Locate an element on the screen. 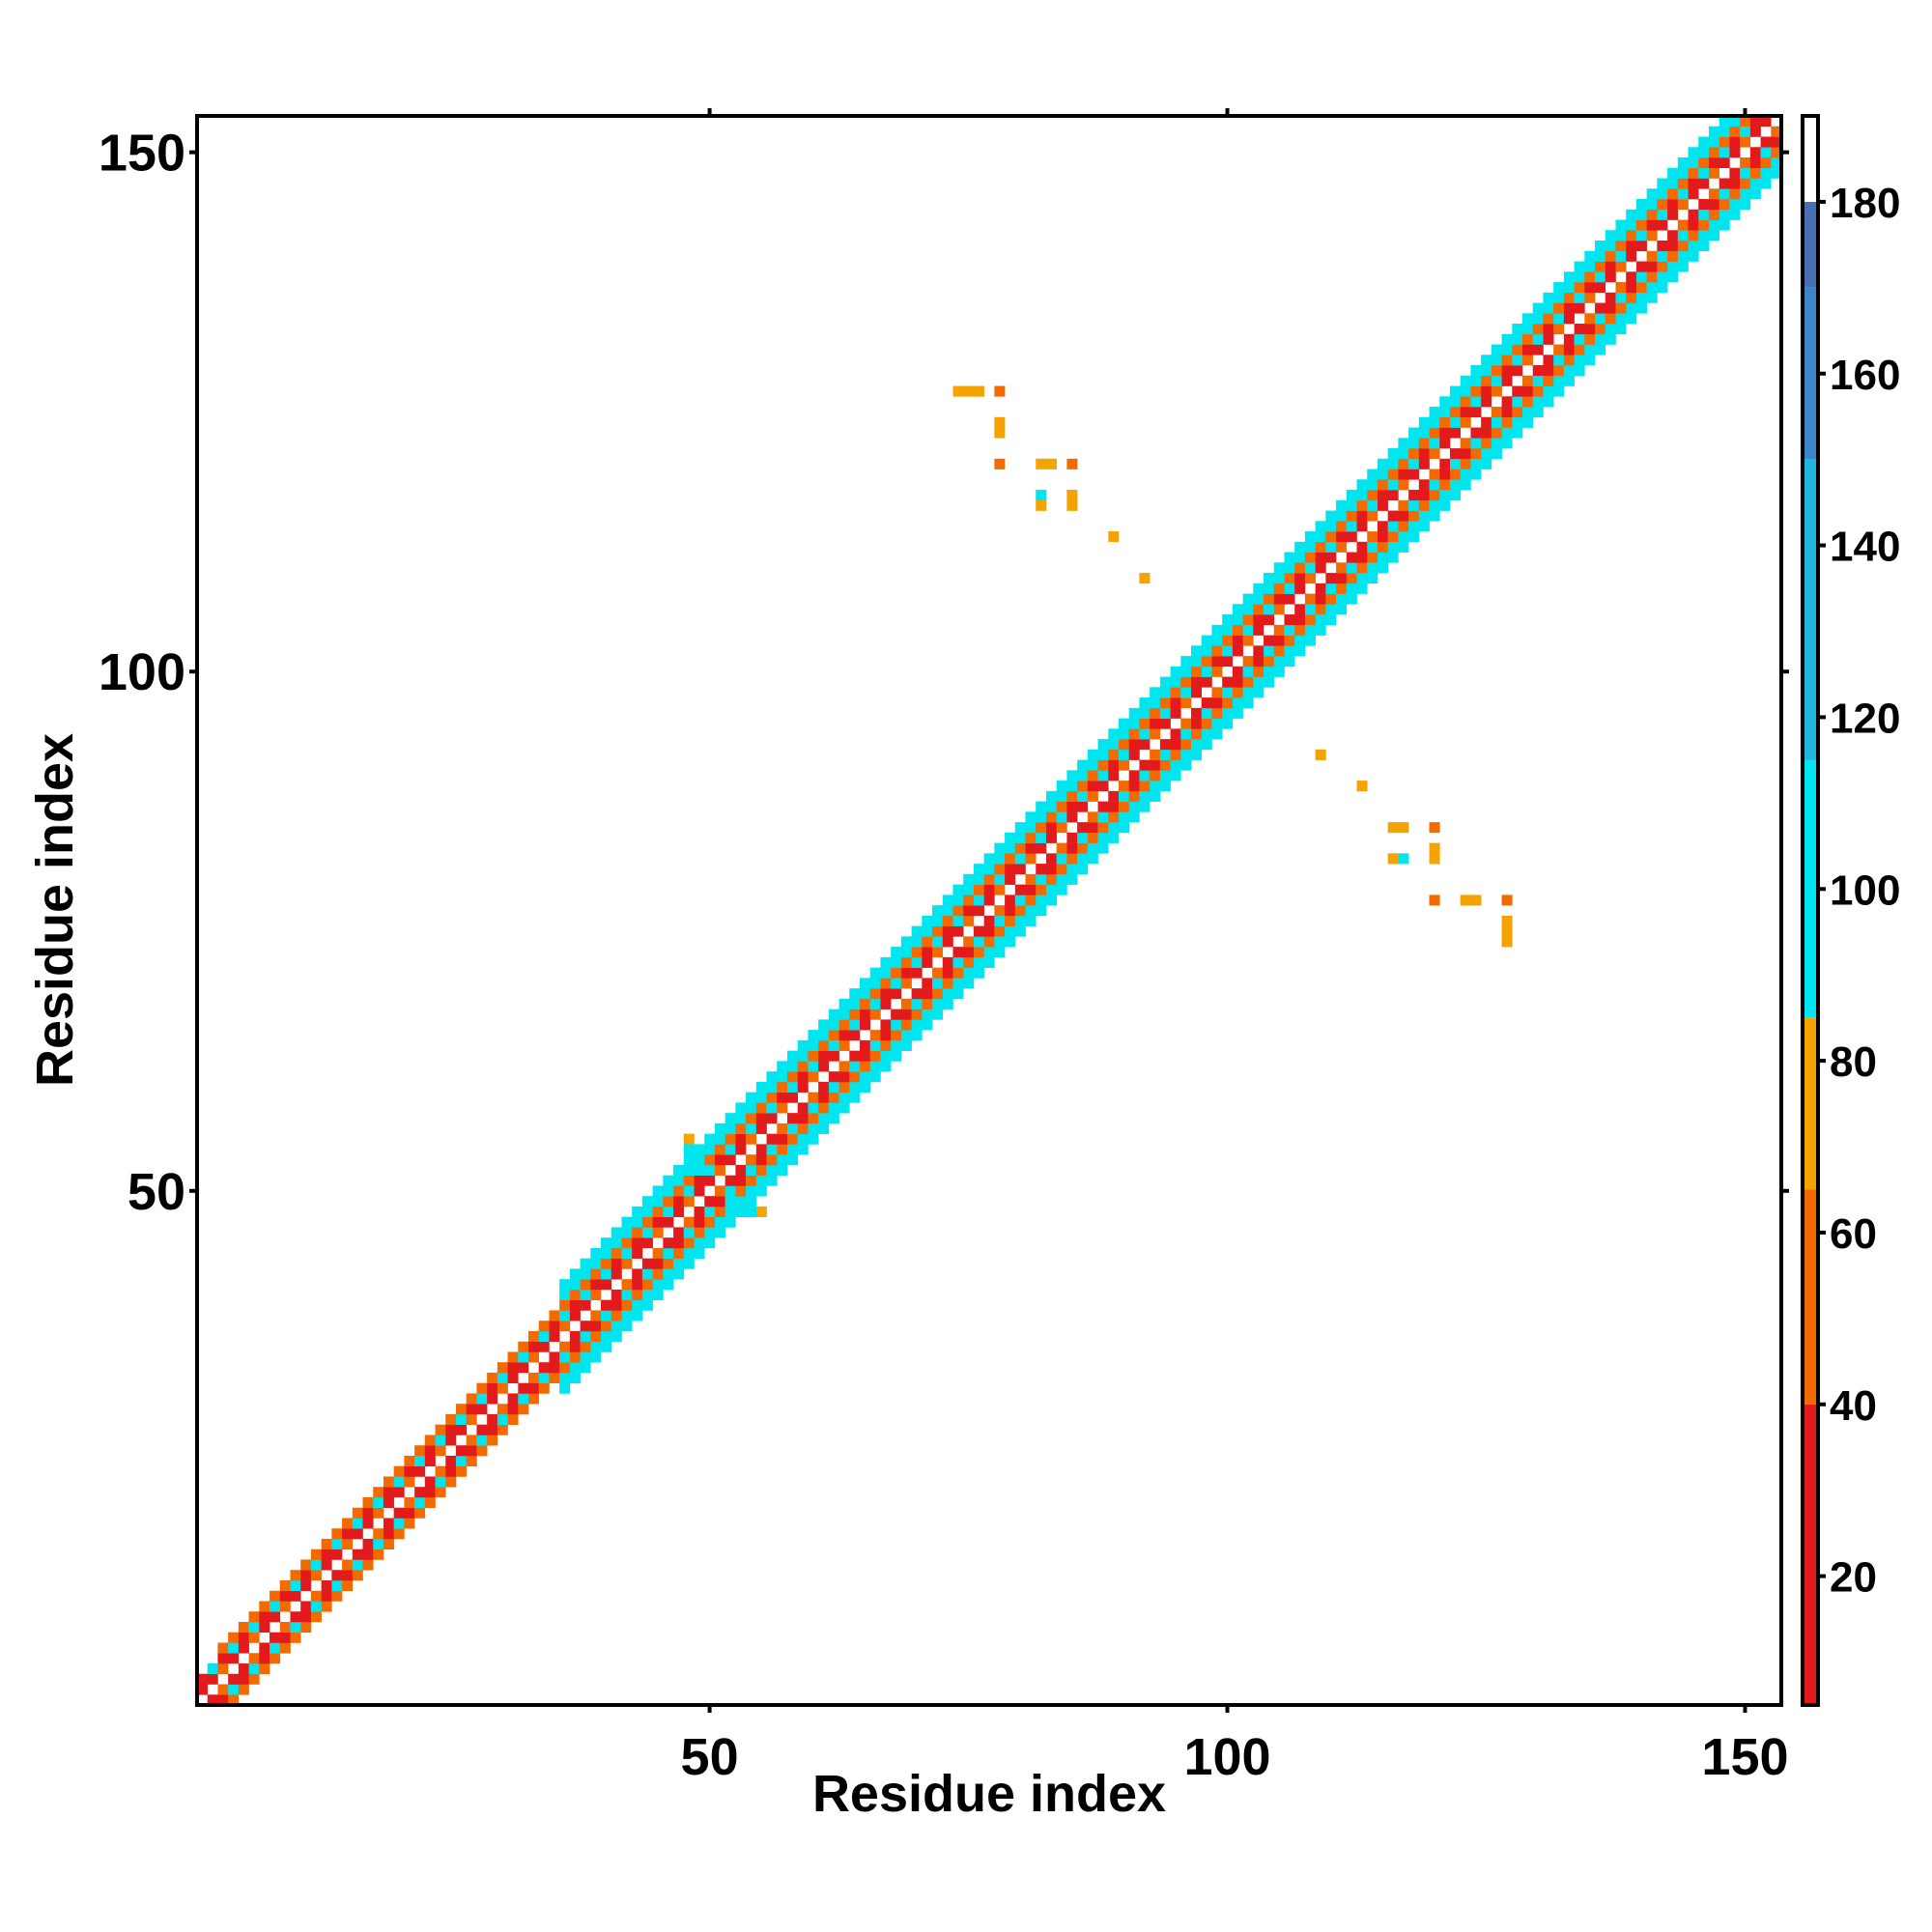  colorbar-tick-label: 120 is located at coordinates (1865, 718).